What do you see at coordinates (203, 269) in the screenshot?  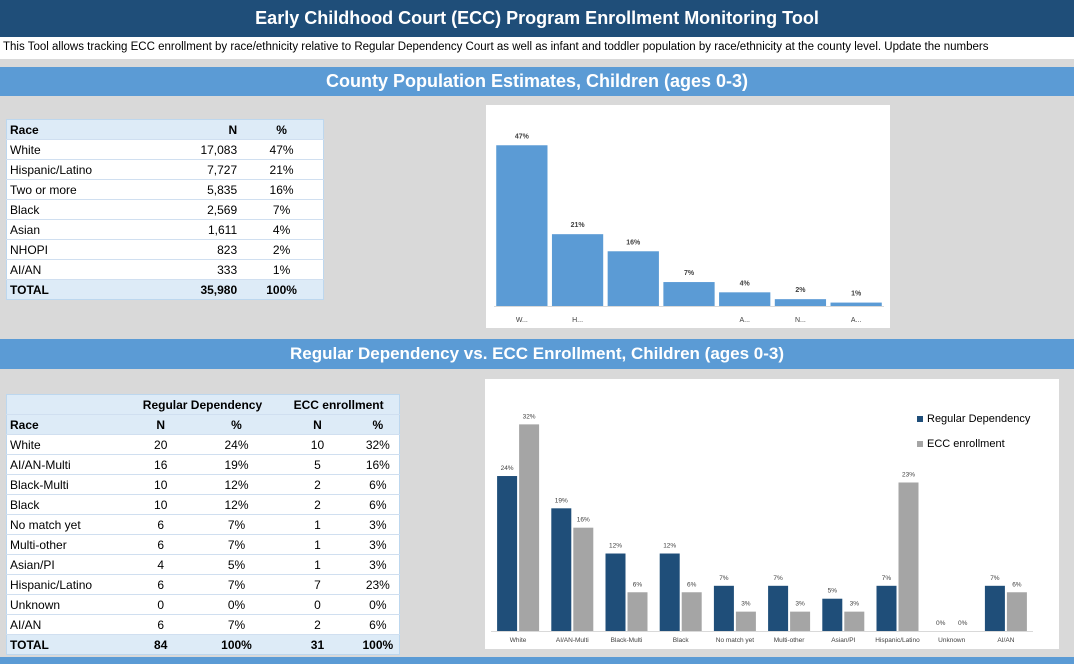 I see `table-cell: 333` at bounding box center [203, 269].